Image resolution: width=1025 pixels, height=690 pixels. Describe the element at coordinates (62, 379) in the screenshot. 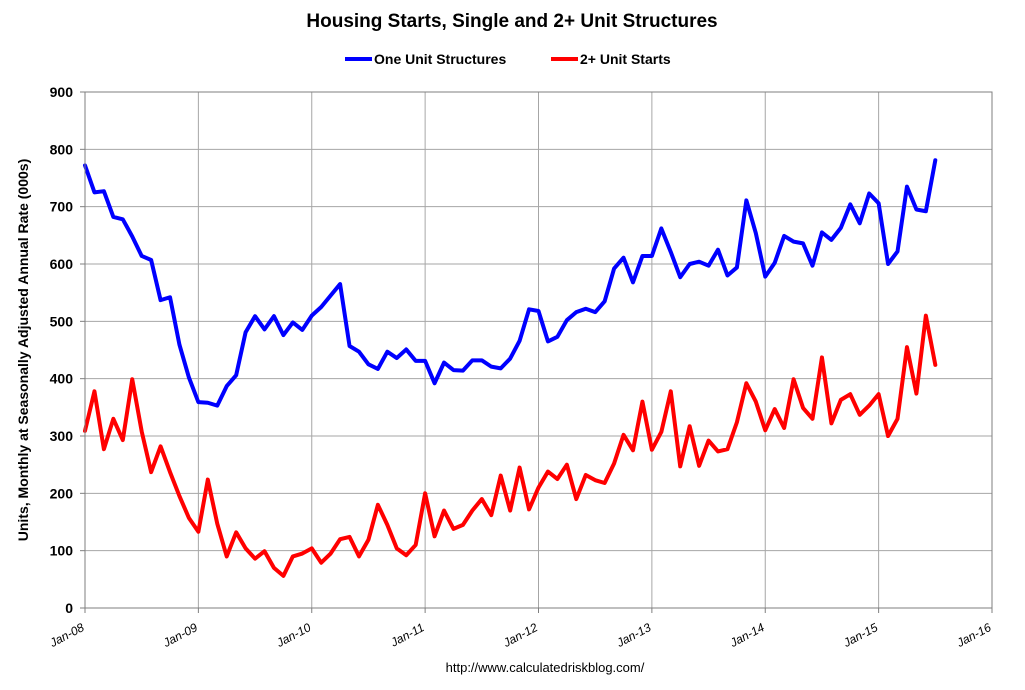

I see `y-tick-label: 400` at that location.